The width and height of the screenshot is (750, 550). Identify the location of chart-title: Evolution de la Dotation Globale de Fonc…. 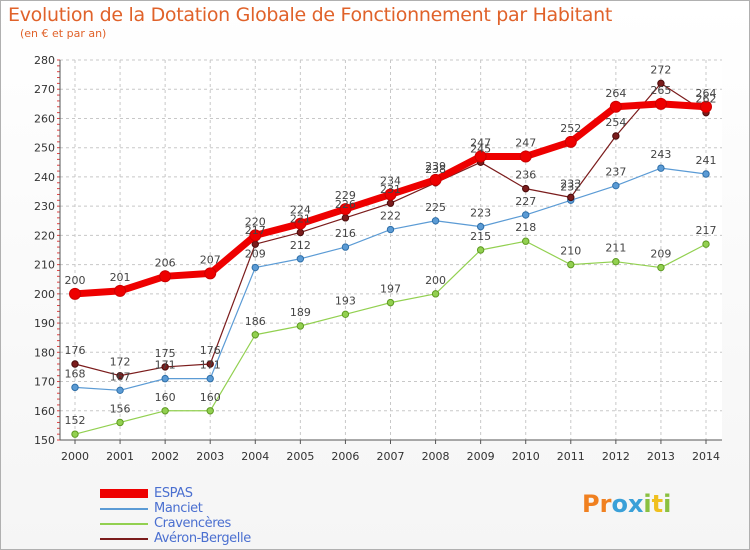
(310, 15).